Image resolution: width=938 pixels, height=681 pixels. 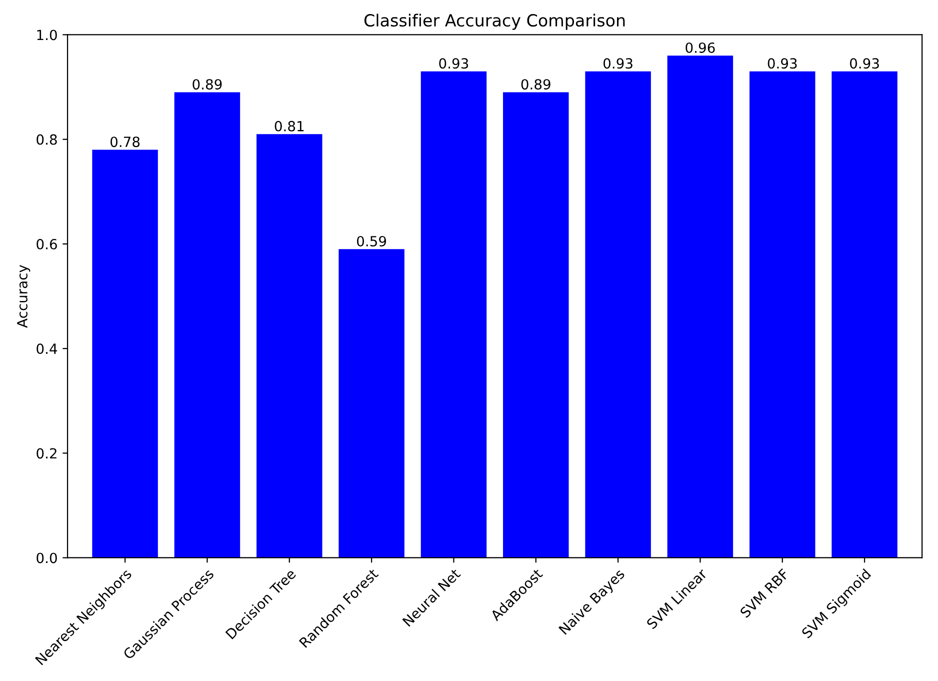 I want to click on y-tick-label: 0.2, so click(x=46, y=453).